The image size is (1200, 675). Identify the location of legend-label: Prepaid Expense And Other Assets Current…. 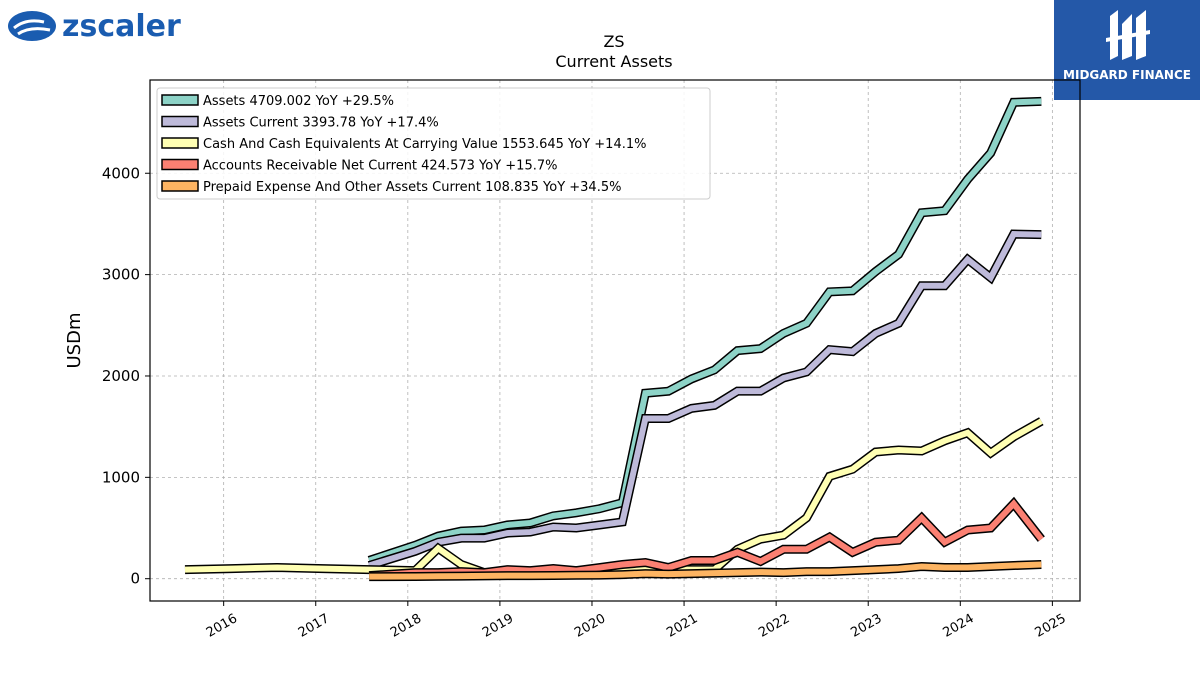
(412, 187).